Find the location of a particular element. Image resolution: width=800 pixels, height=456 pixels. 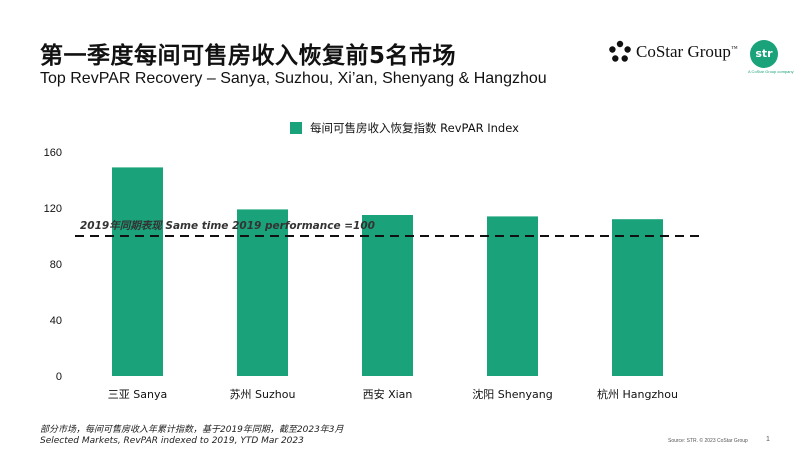

y-tick-label-3: 120 is located at coordinates (53, 209).